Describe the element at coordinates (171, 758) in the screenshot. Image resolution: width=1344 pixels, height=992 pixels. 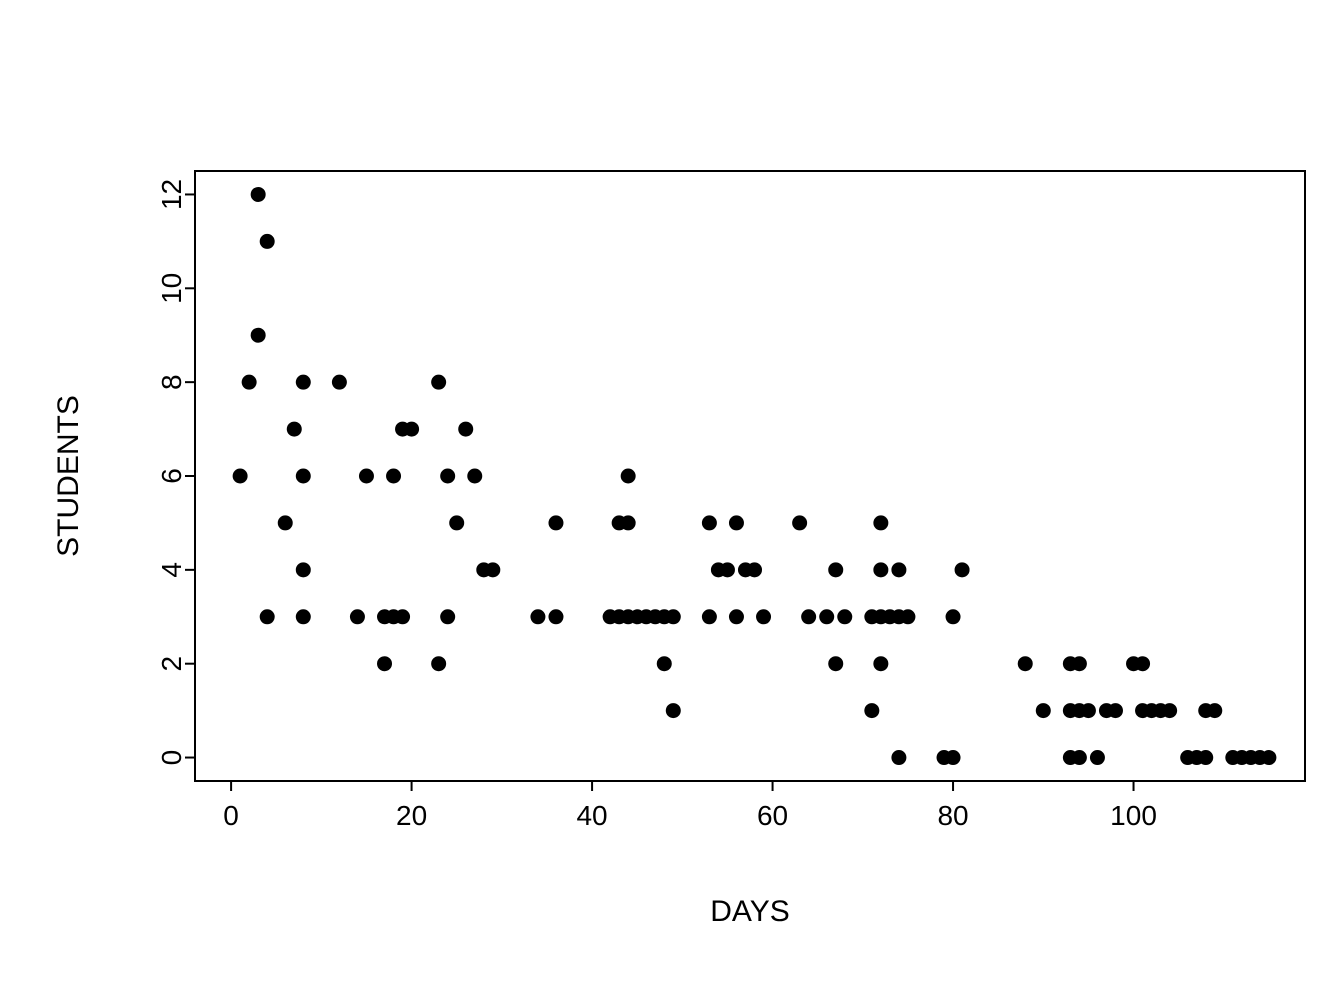
I see `y-tick-label: 0` at that location.